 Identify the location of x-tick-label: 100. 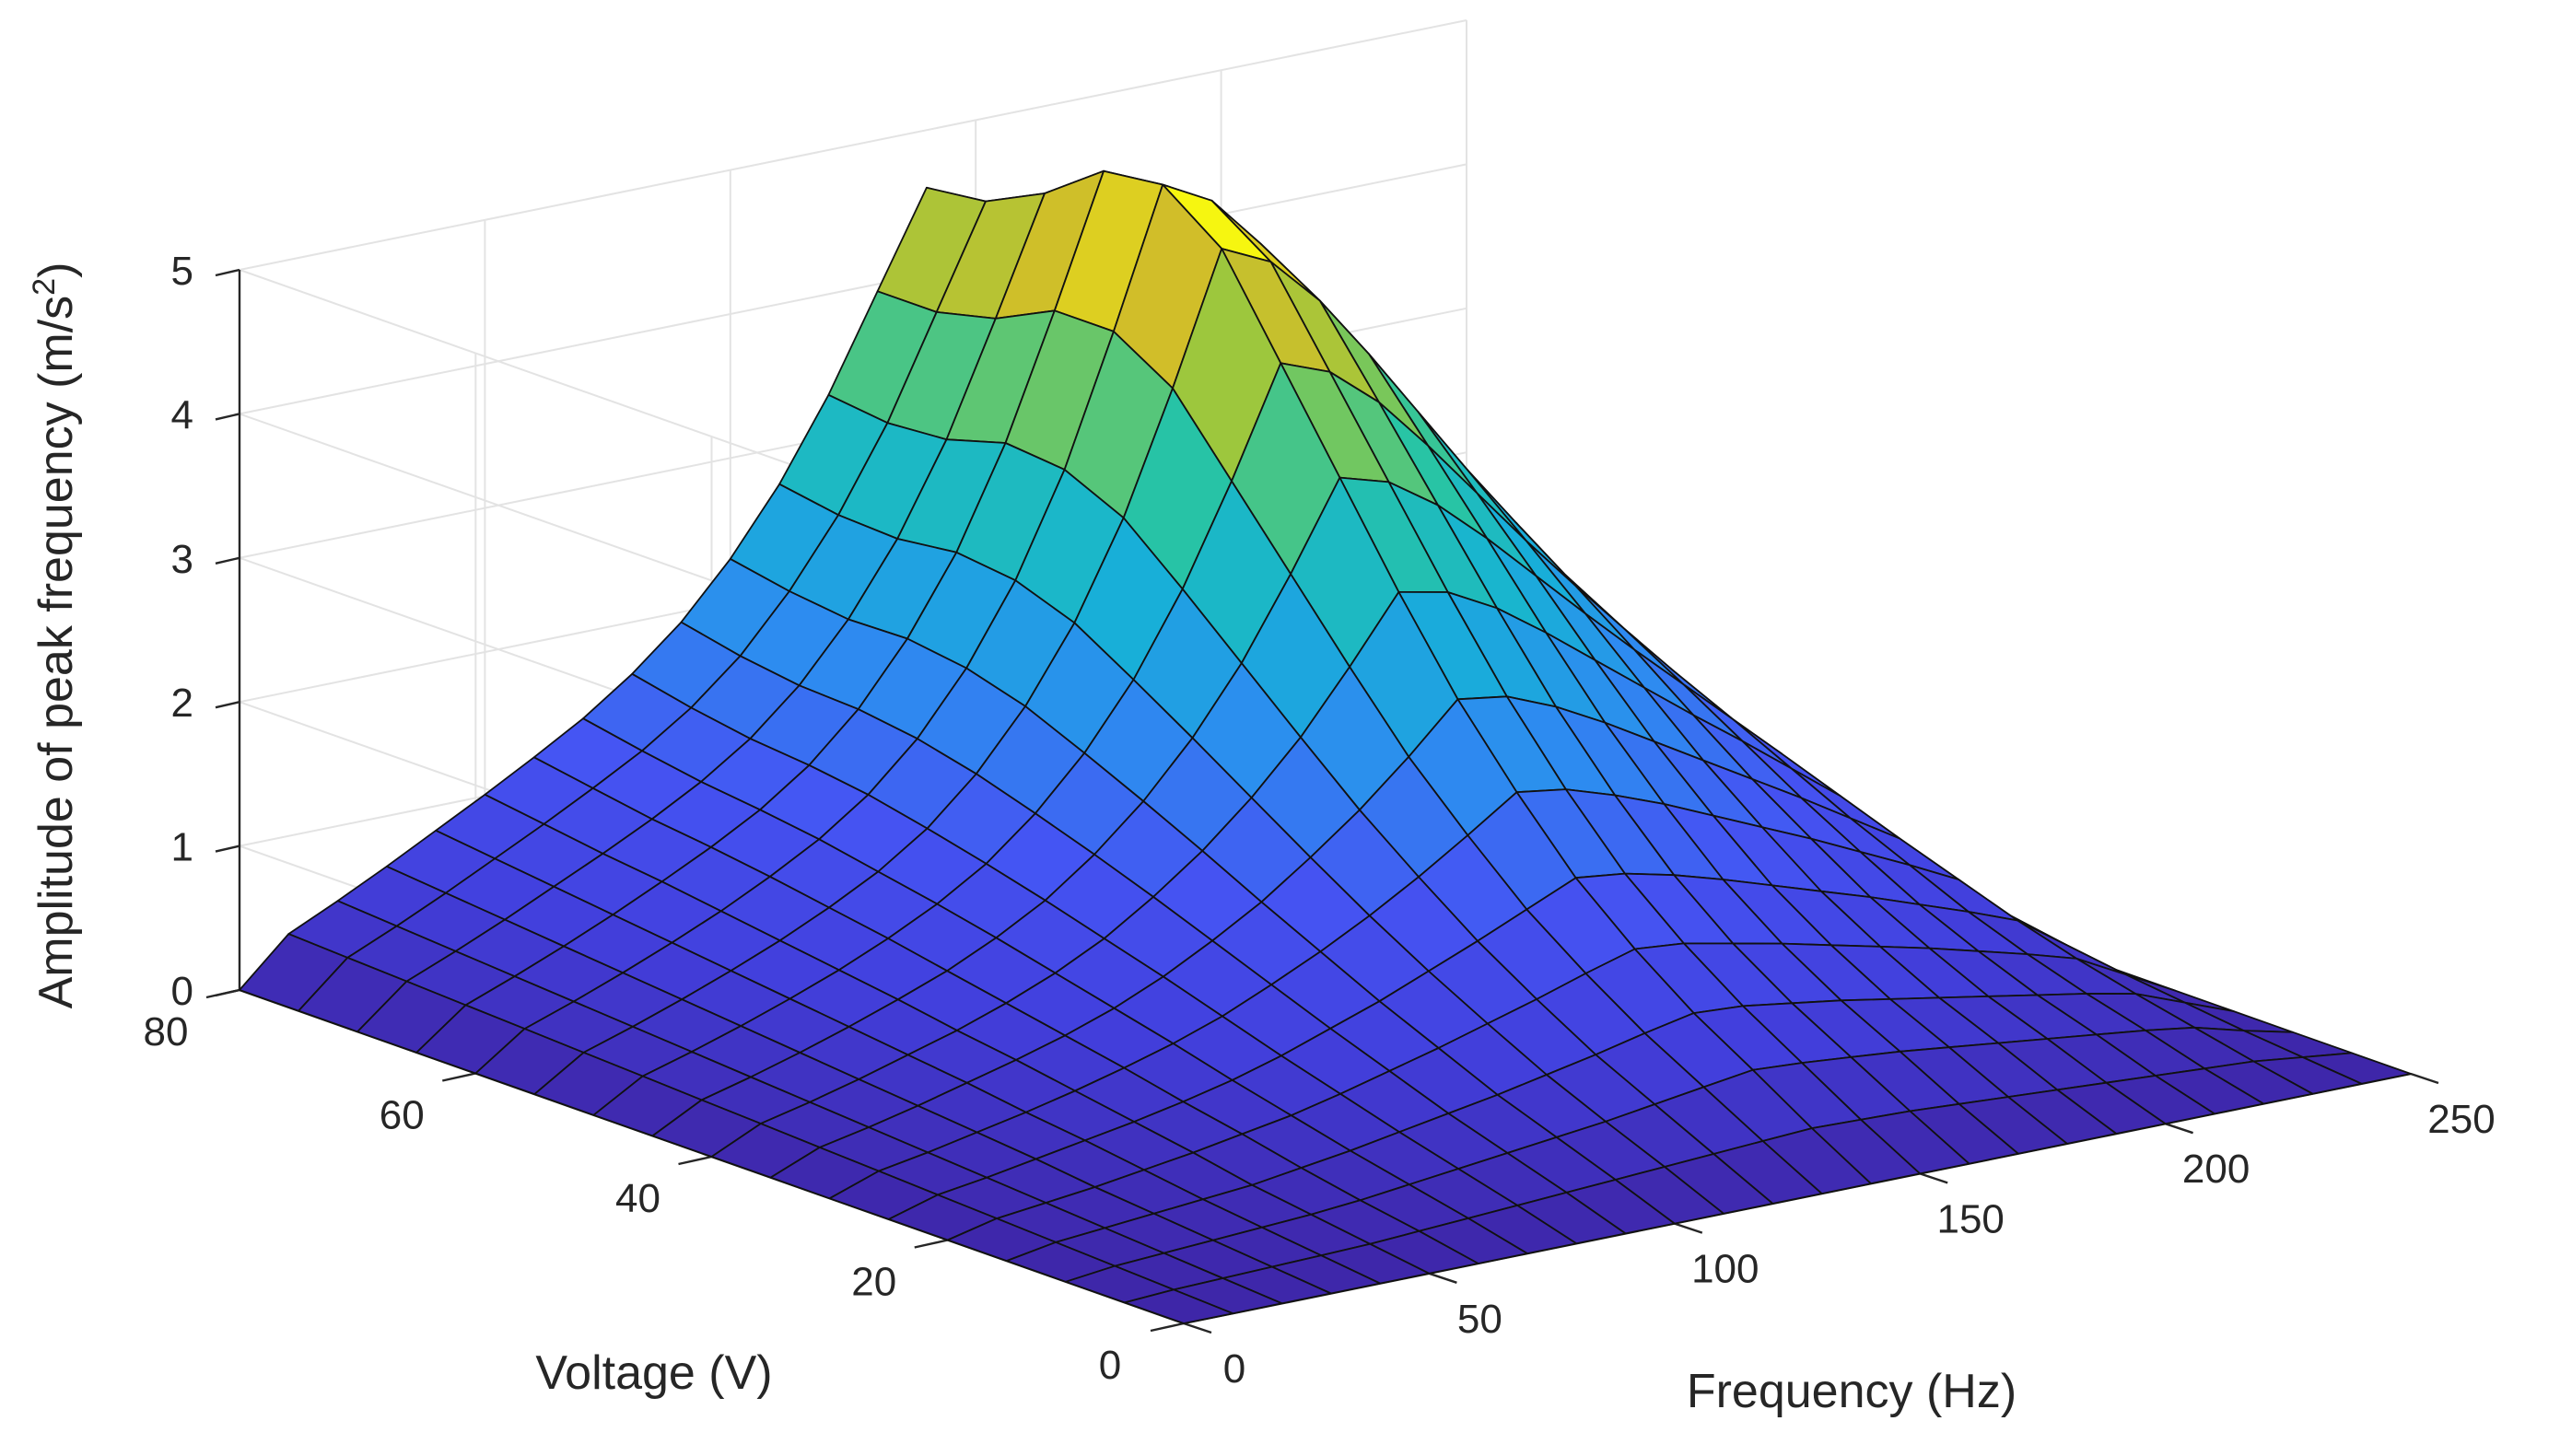
(1725, 1269).